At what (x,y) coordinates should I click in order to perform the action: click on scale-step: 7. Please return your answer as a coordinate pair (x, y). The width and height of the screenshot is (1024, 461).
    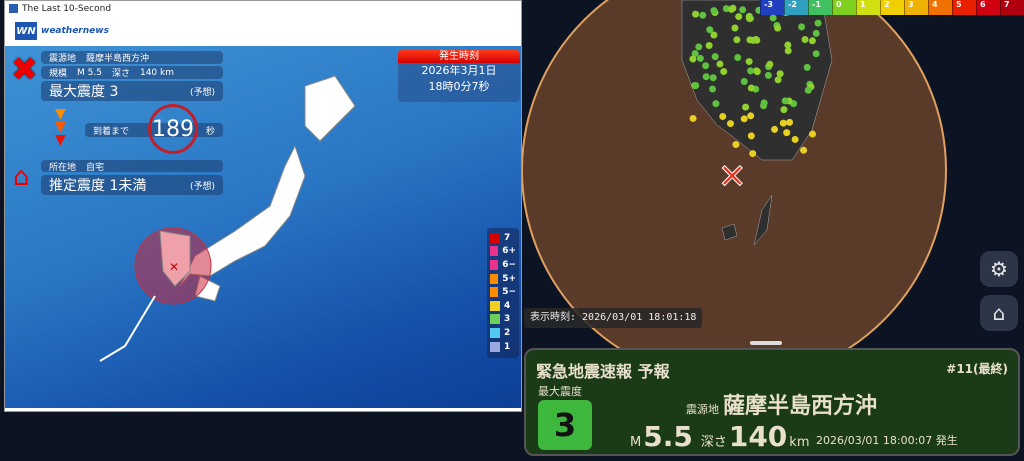
    Looking at the image, I should click on (1012, 7).